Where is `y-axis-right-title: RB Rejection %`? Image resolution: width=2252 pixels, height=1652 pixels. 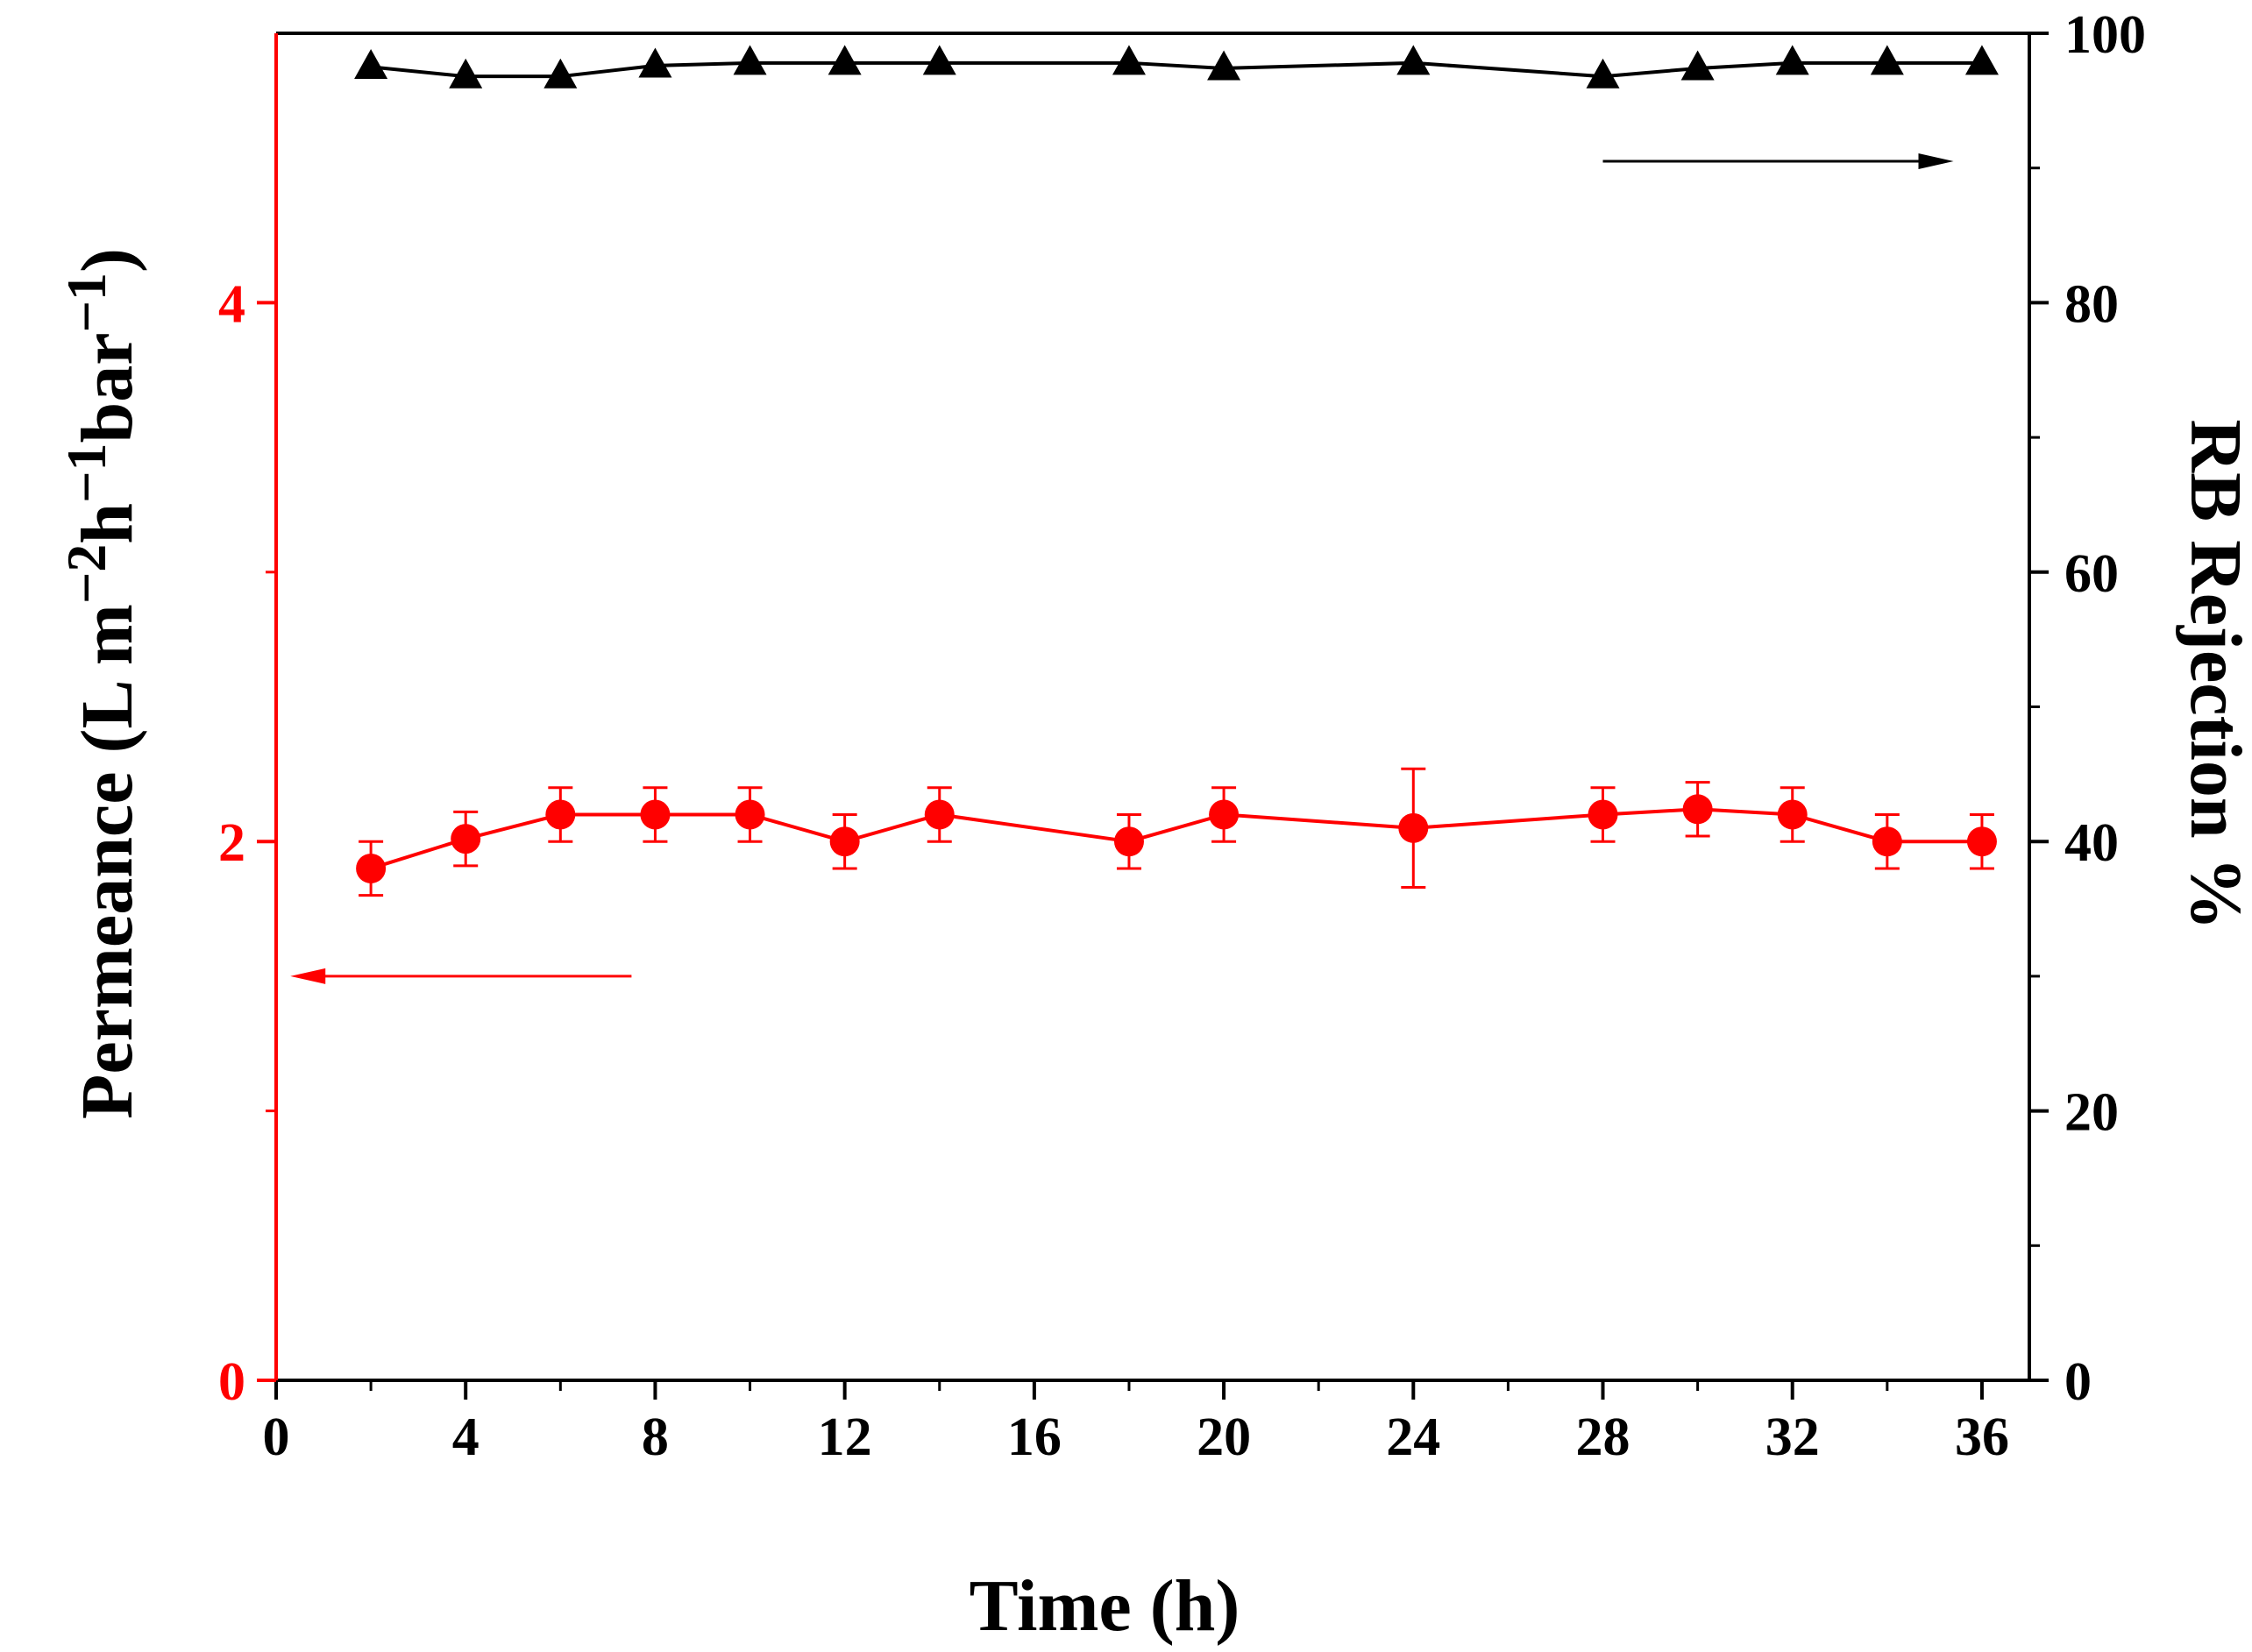
y-axis-right-title: RB Rejection % is located at coordinates (2213, 674).